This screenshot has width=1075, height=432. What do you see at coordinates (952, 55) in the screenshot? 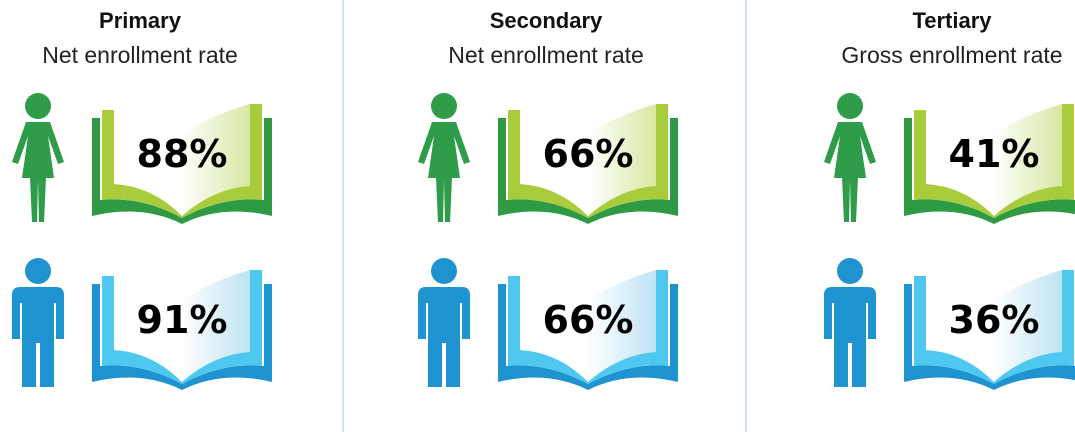
I see `panel-subtitle: Gross enrollment rate` at bounding box center [952, 55].